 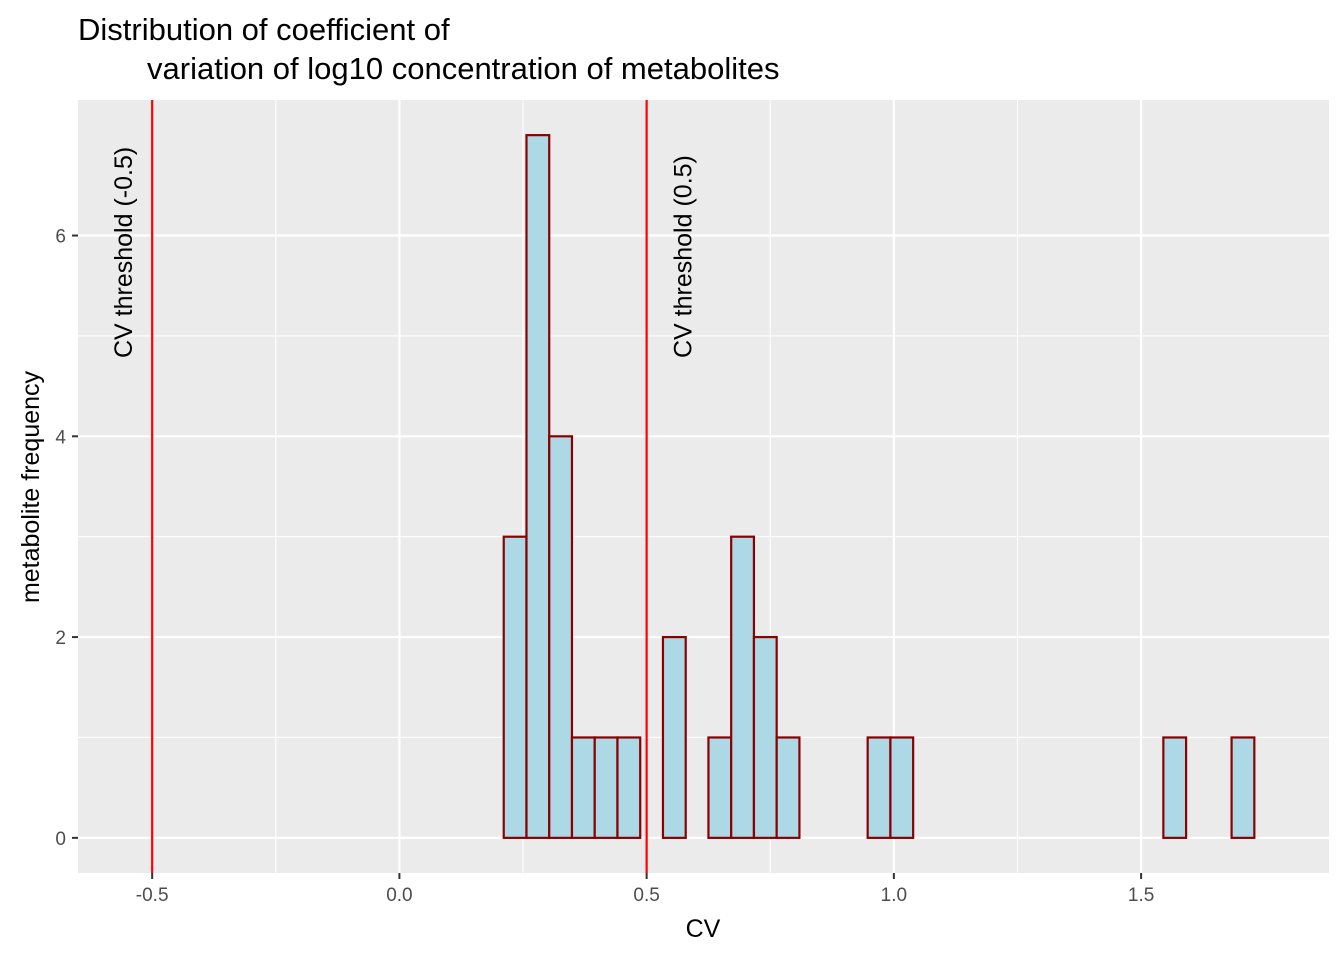 What do you see at coordinates (124, 252) in the screenshot?
I see `threshold-label: CV threshold (-0.5)` at bounding box center [124, 252].